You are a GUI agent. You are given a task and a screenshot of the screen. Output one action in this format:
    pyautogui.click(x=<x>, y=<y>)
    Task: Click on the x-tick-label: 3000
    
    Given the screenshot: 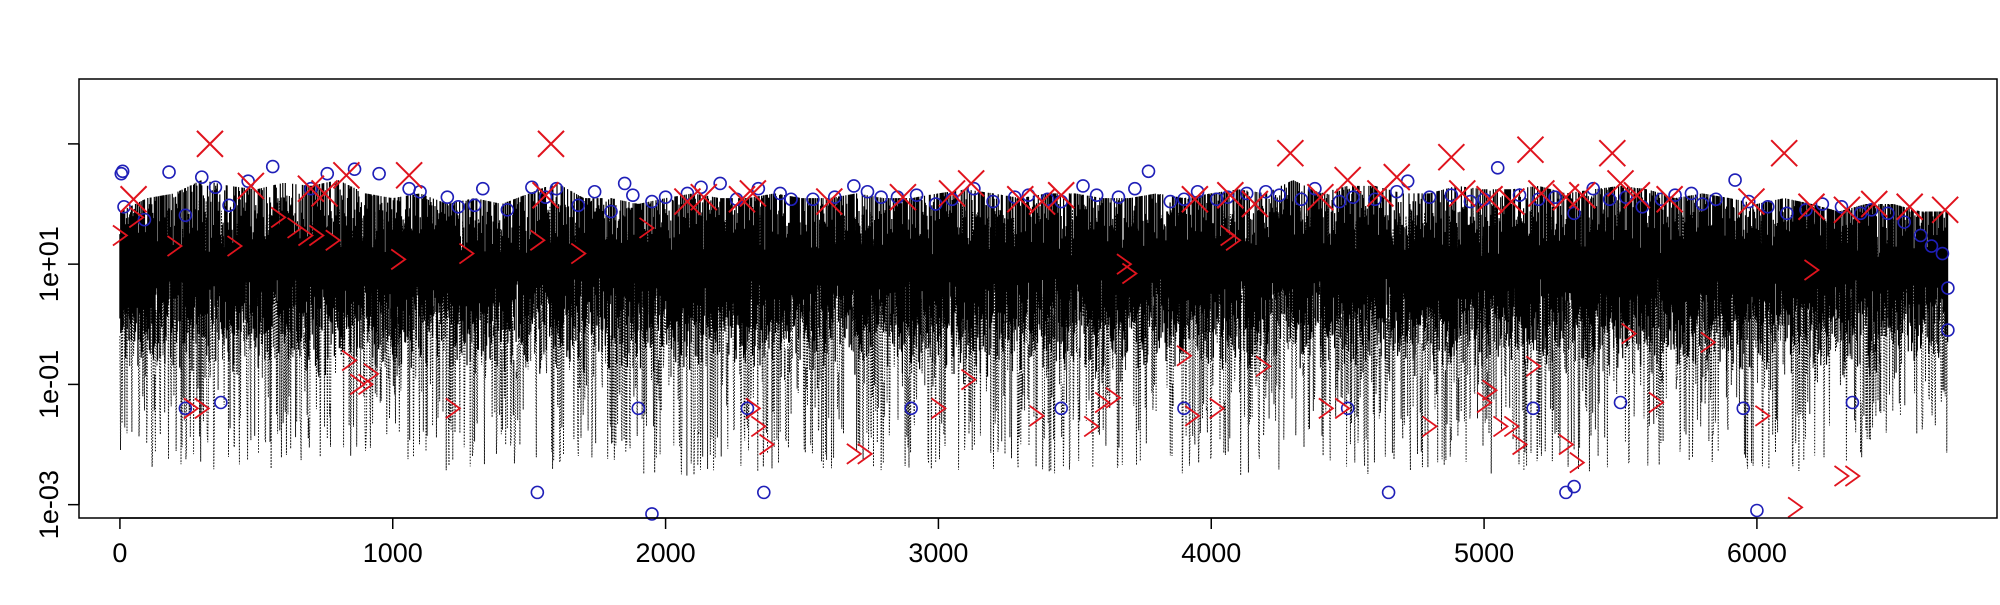 What is the action you would take?
    pyautogui.click(x=938, y=553)
    